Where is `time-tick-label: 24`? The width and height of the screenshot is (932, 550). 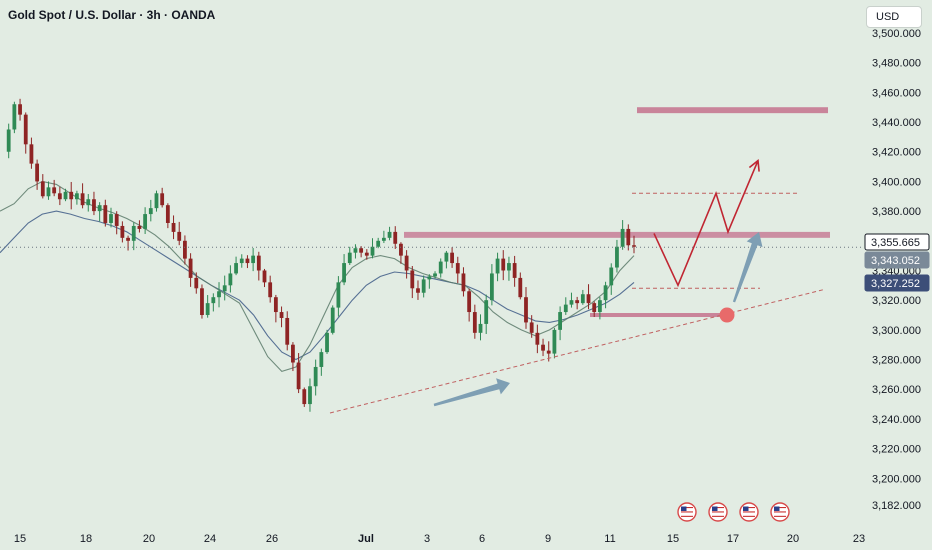
time-tick-label: 24 is located at coordinates (210, 539).